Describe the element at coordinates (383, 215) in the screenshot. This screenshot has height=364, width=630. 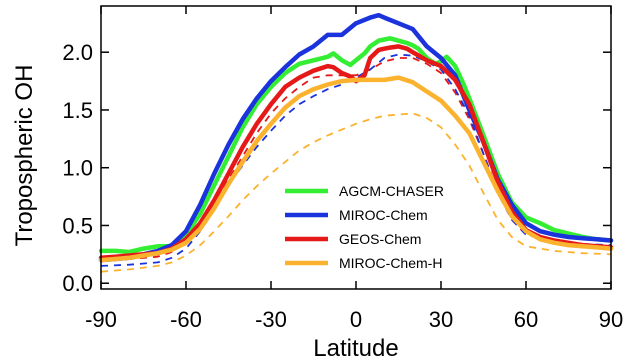
I see `legend-label-miroc-chem: MIROC-Chem` at that location.